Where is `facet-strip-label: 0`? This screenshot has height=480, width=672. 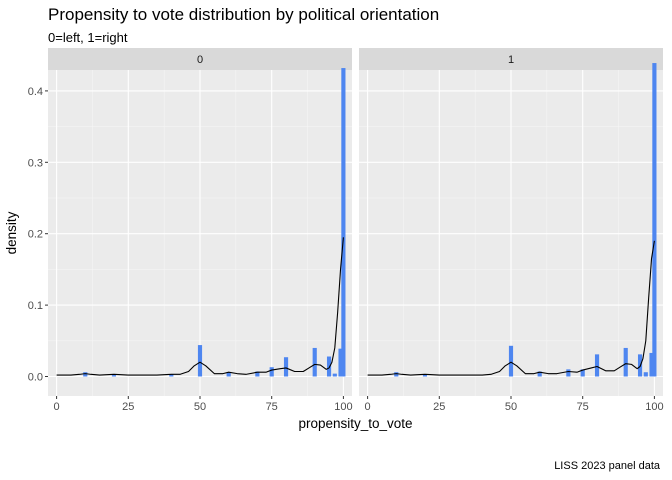
facet-strip-label: 0 is located at coordinates (200, 60).